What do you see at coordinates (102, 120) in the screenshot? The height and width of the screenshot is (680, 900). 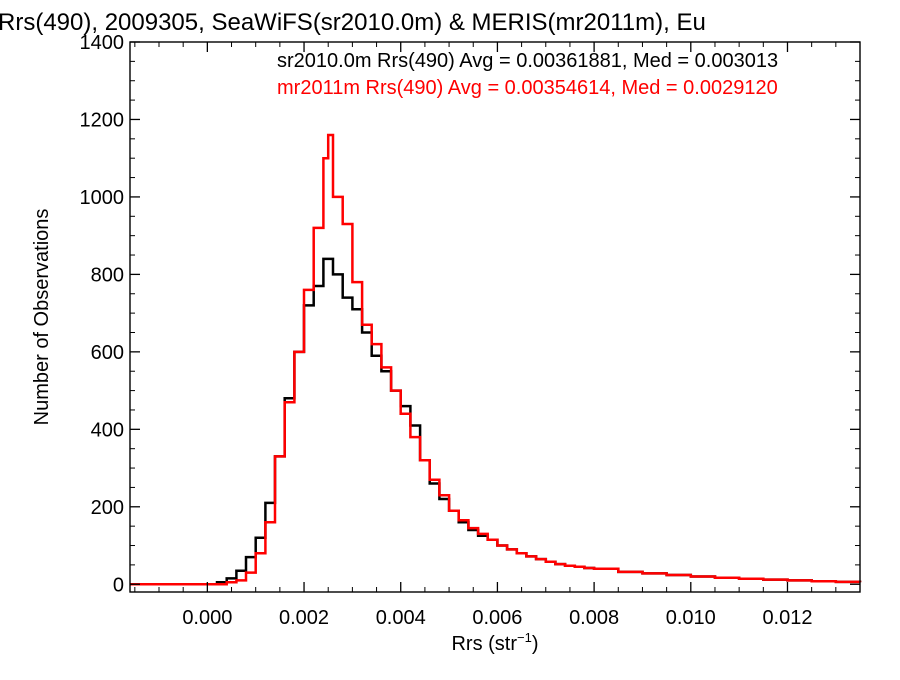 I see `y-tick-label: 1200` at bounding box center [102, 120].